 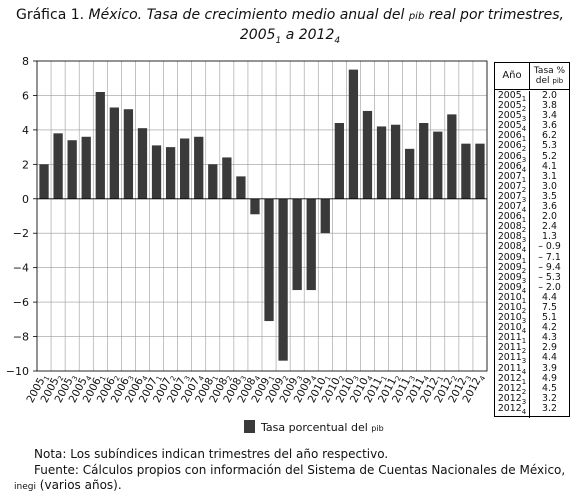 I want to click on table-header-rate-label: Tasa %, so click(x=549, y=71).